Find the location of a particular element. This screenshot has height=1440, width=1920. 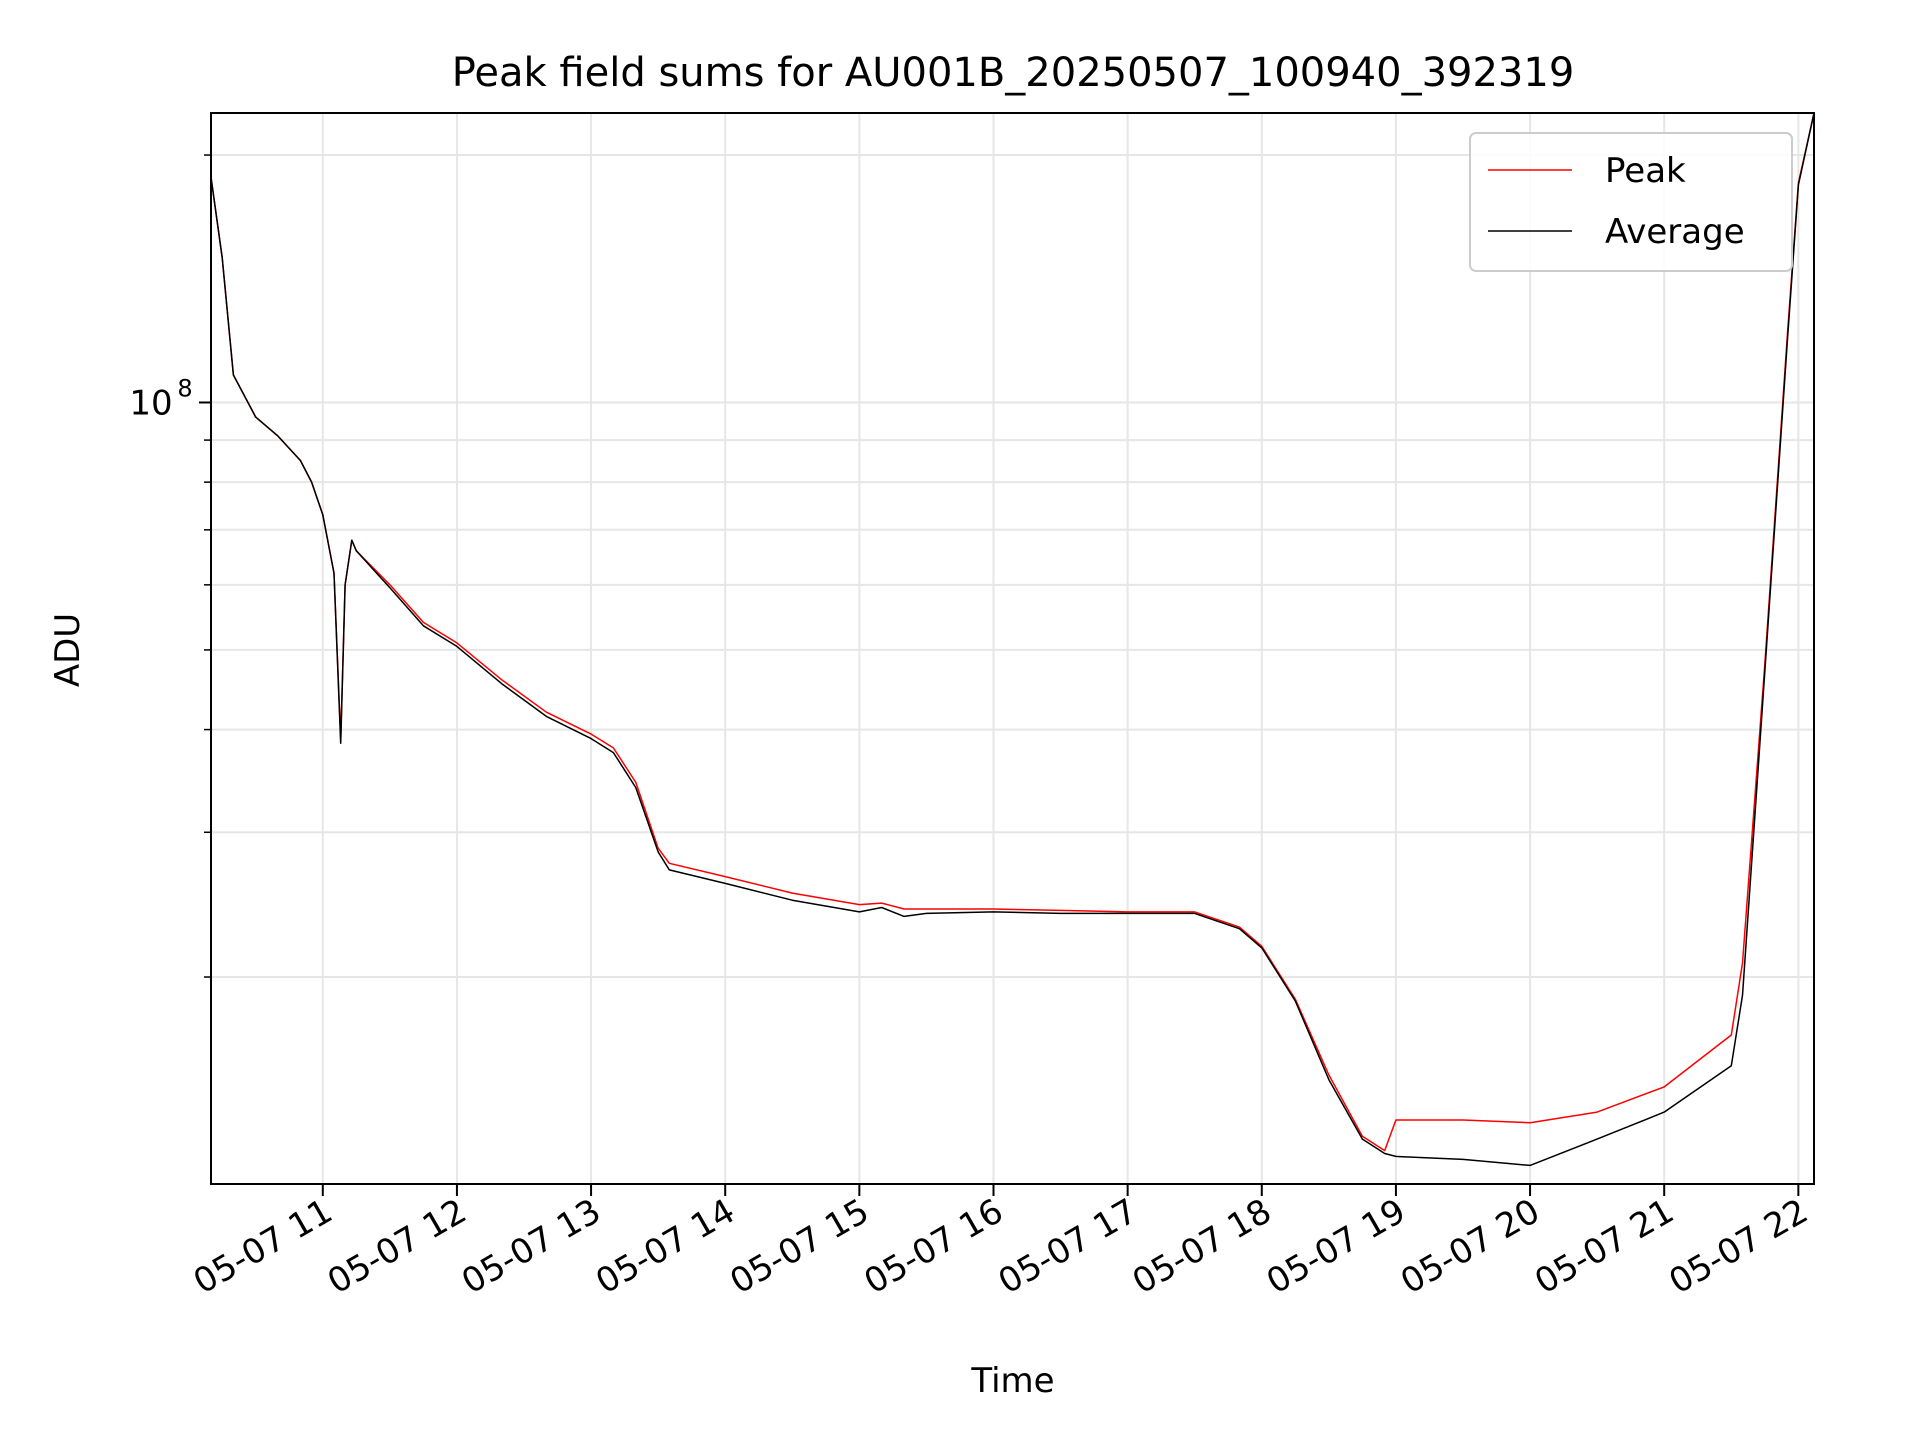

x-tick-label: 05-07 14 is located at coordinates (665, 1246).